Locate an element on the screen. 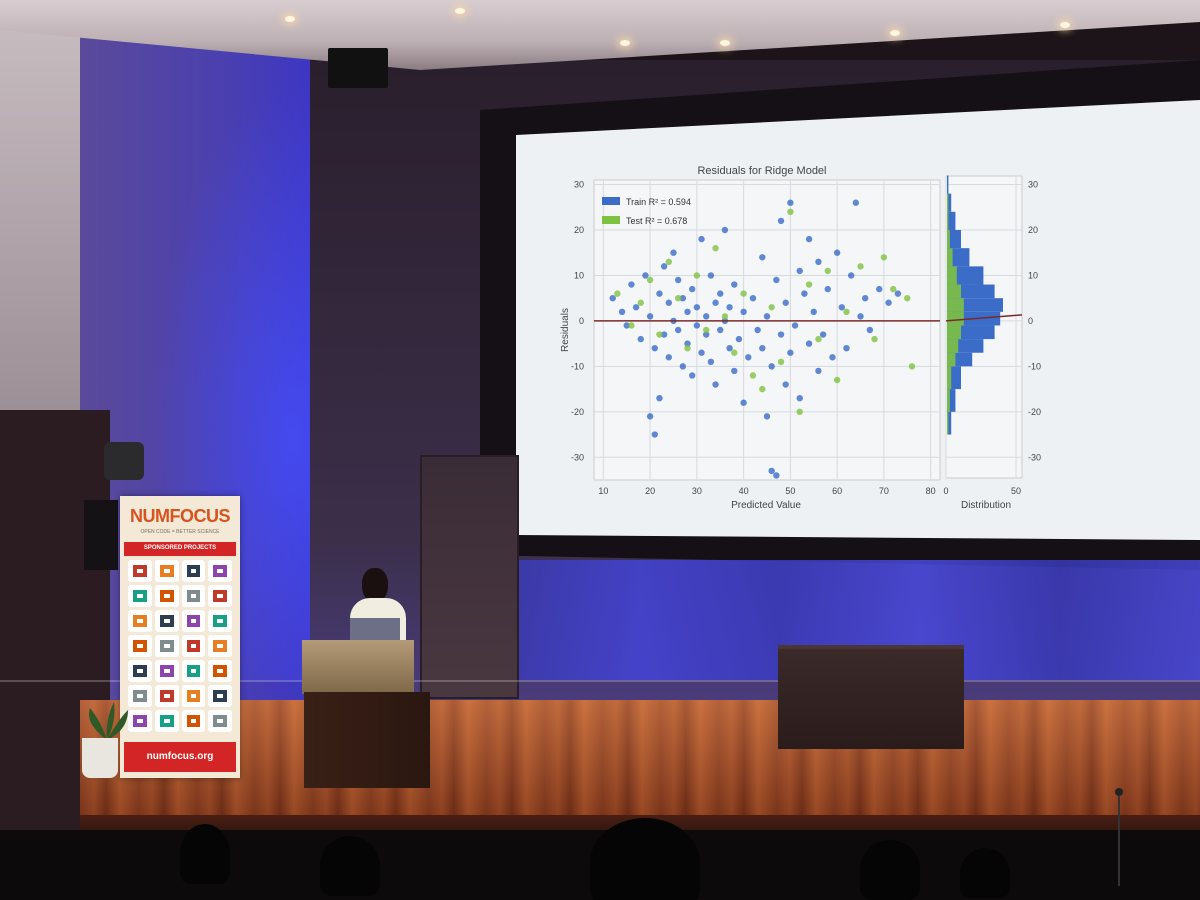 Image resolution: width=1200 pixels, height=900 pixels. stage-table is located at coordinates (871, 697).